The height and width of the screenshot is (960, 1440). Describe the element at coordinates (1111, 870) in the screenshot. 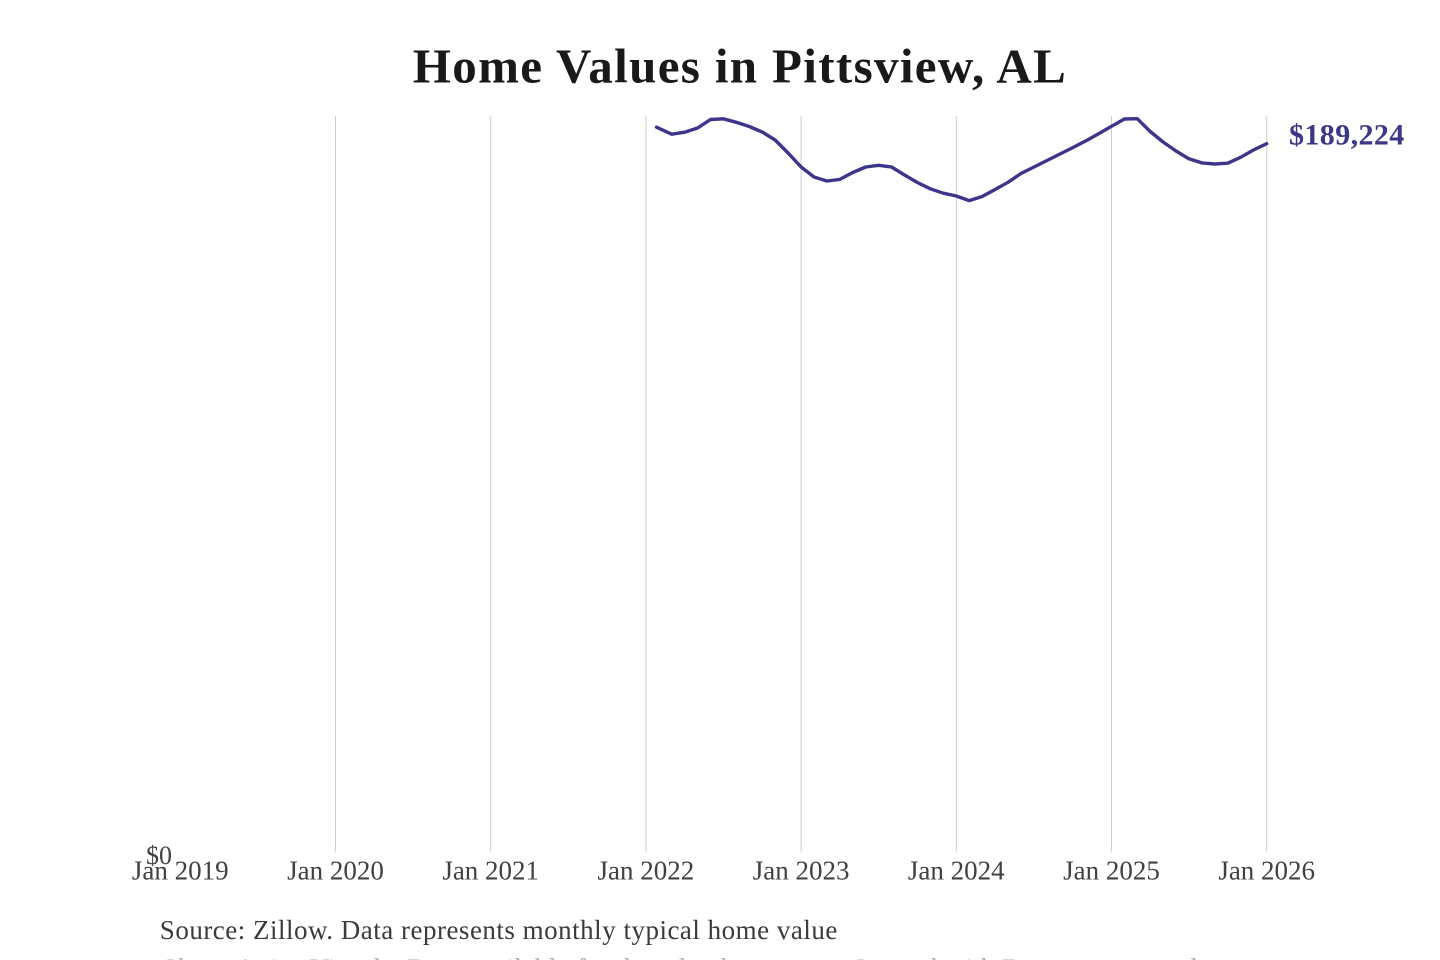

I see `svg-text: Jan 2025` at that location.